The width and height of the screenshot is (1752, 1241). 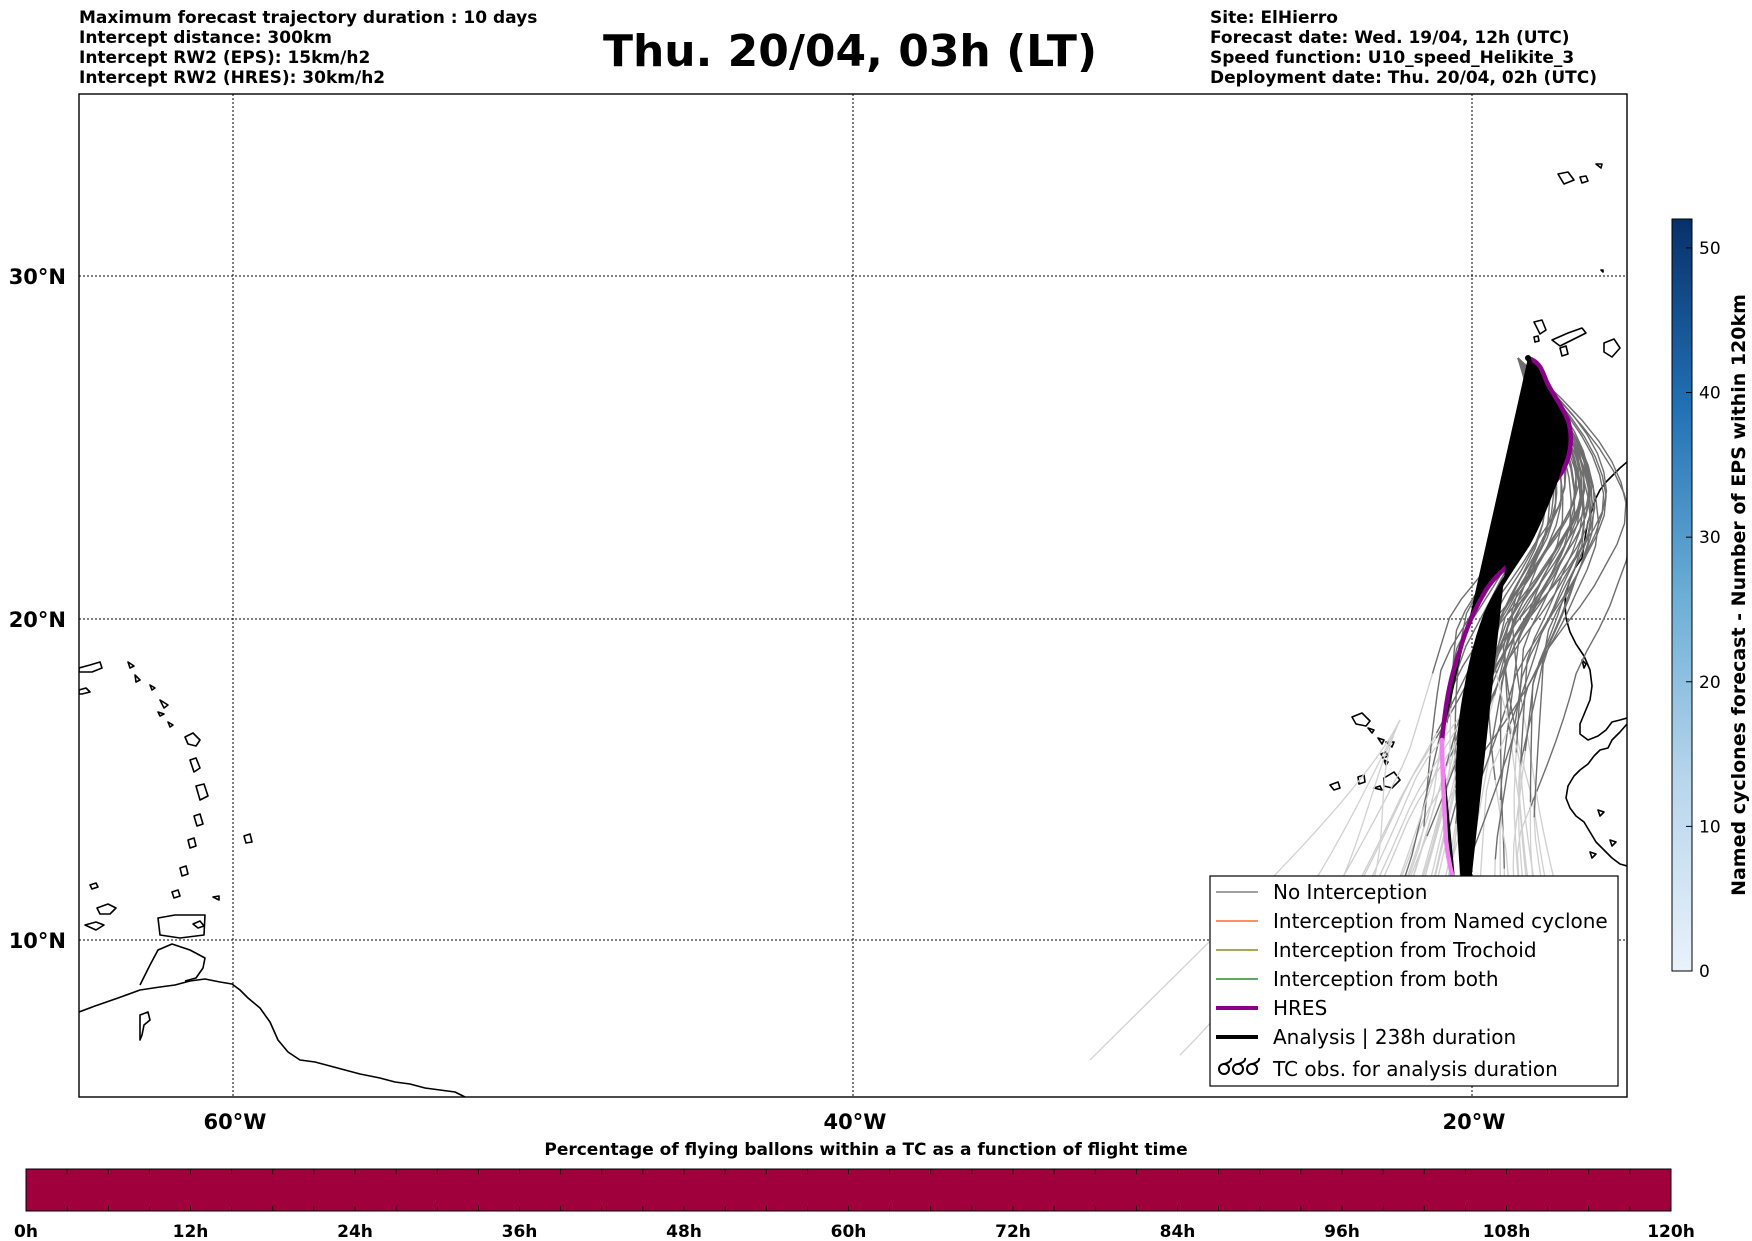 I want to click on legend-item-tc-obs: TC obs. for analysis duration, so click(x=1388, y=1069).